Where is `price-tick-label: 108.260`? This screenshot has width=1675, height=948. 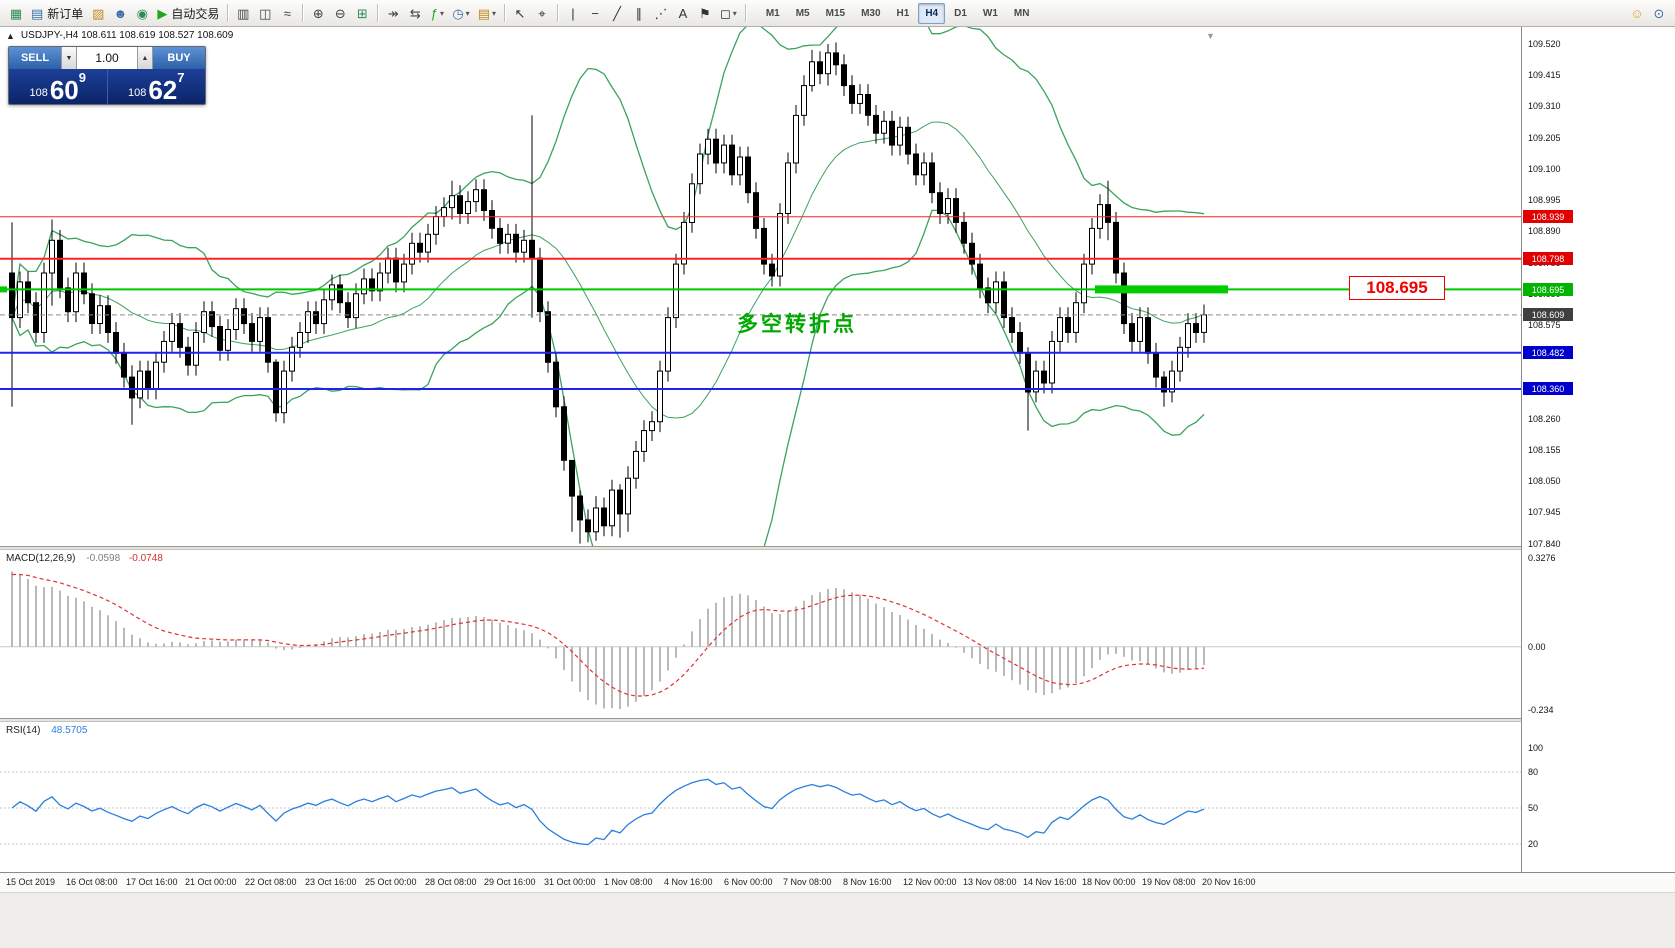 price-tick-label: 108.260 is located at coordinates (1544, 419).